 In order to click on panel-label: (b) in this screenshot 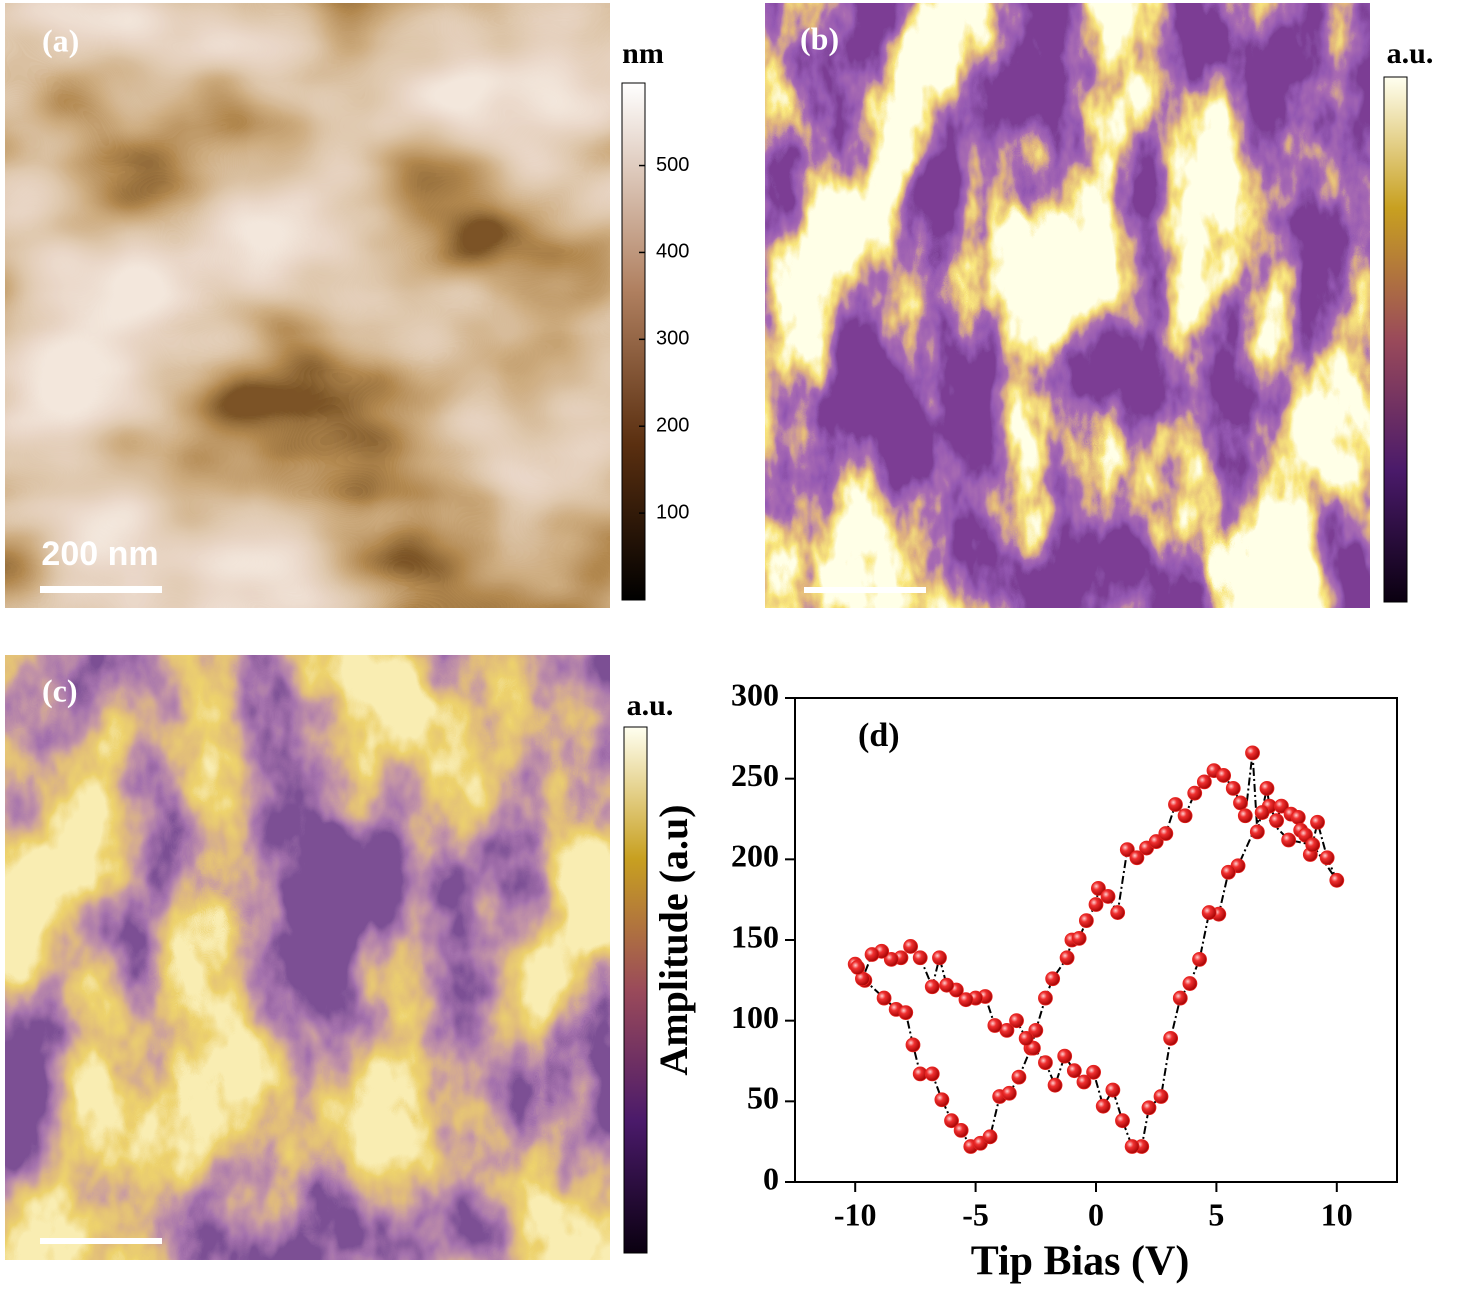, I will do `click(819, 38)`.